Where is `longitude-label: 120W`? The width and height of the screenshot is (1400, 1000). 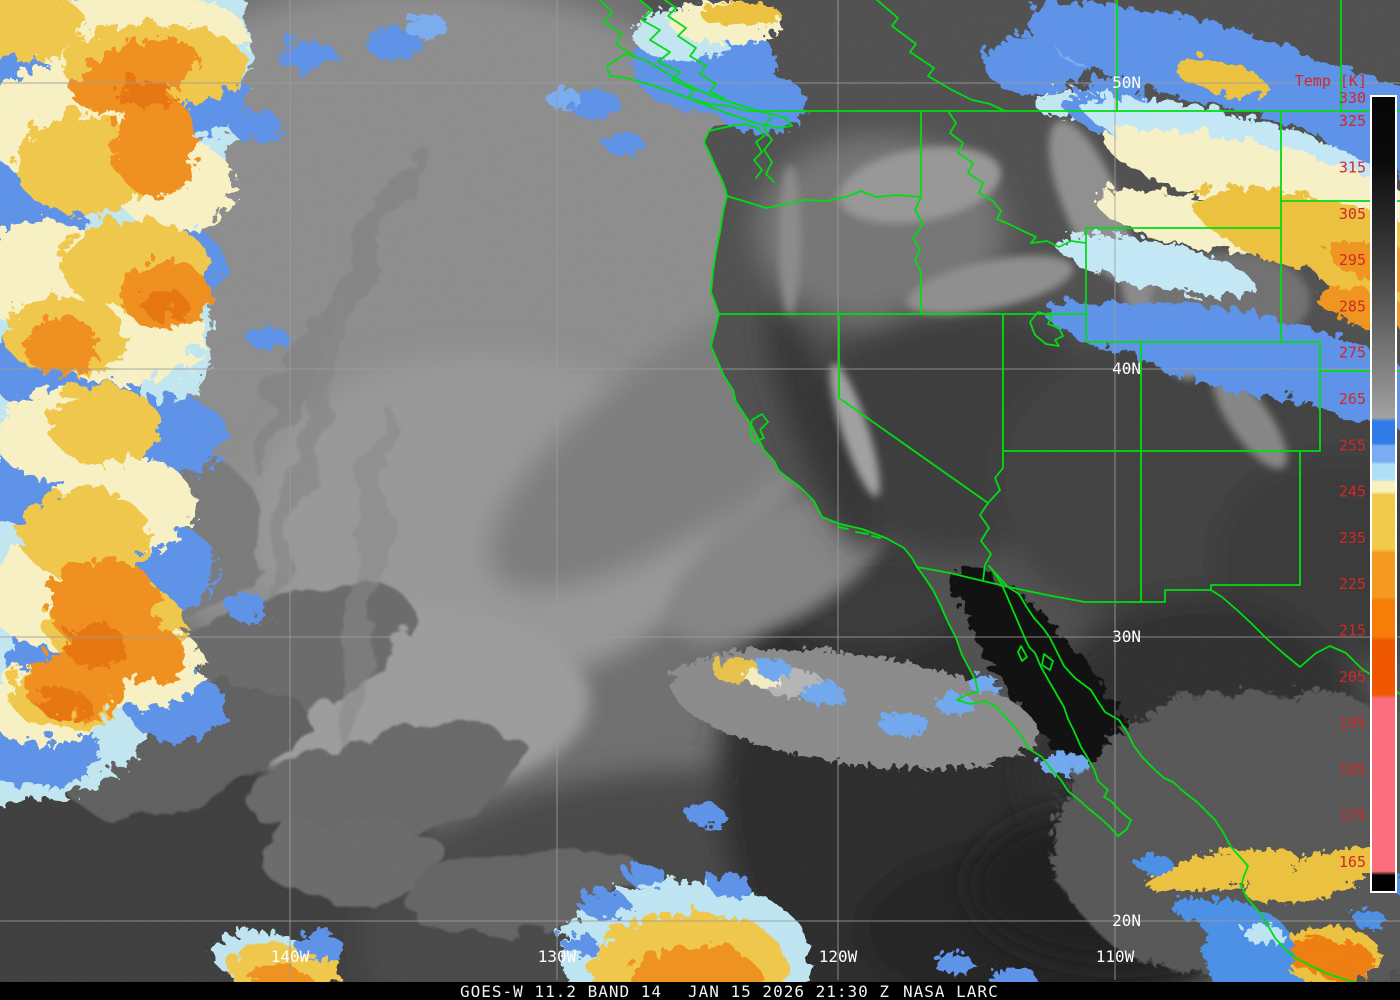
longitude-label: 120W is located at coordinates (838, 956).